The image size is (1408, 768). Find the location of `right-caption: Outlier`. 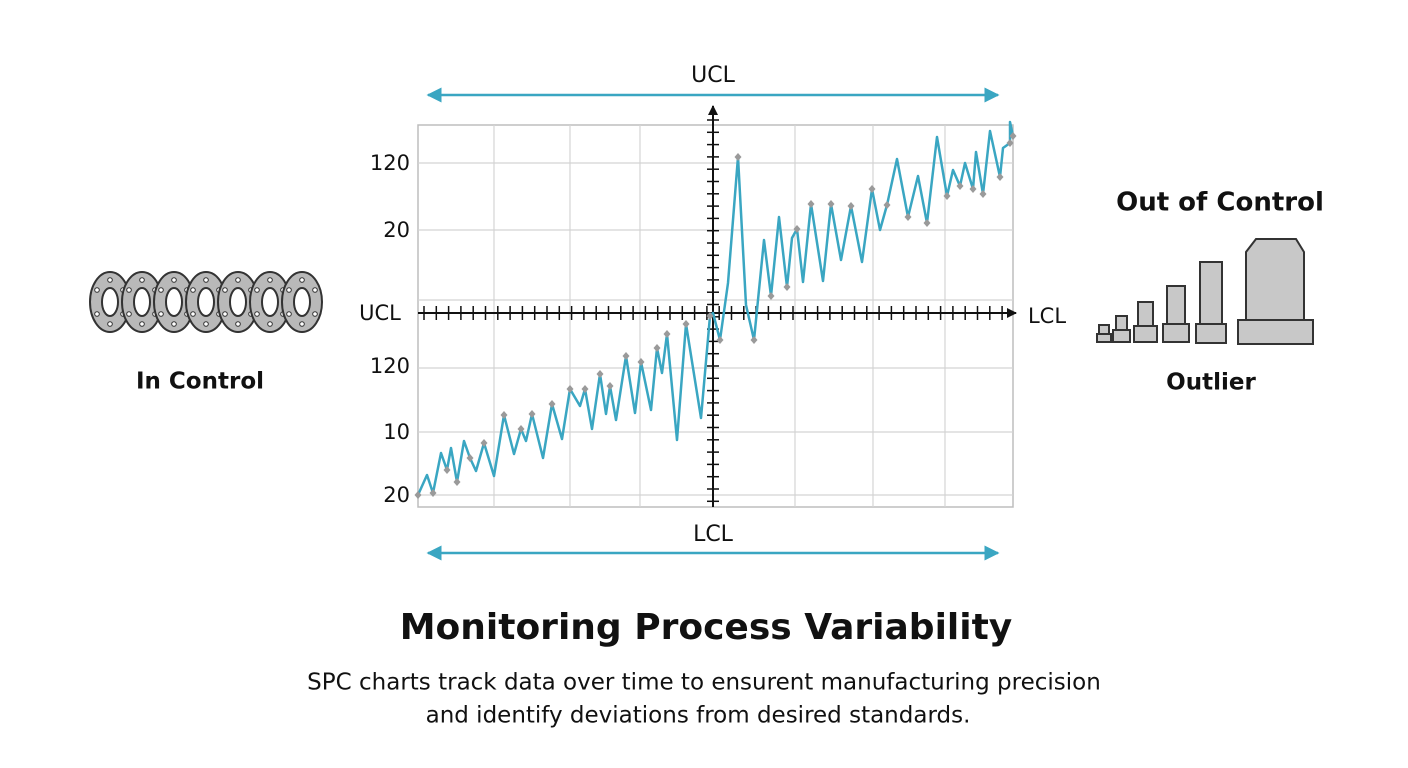

right-caption: Outlier is located at coordinates (1211, 383).